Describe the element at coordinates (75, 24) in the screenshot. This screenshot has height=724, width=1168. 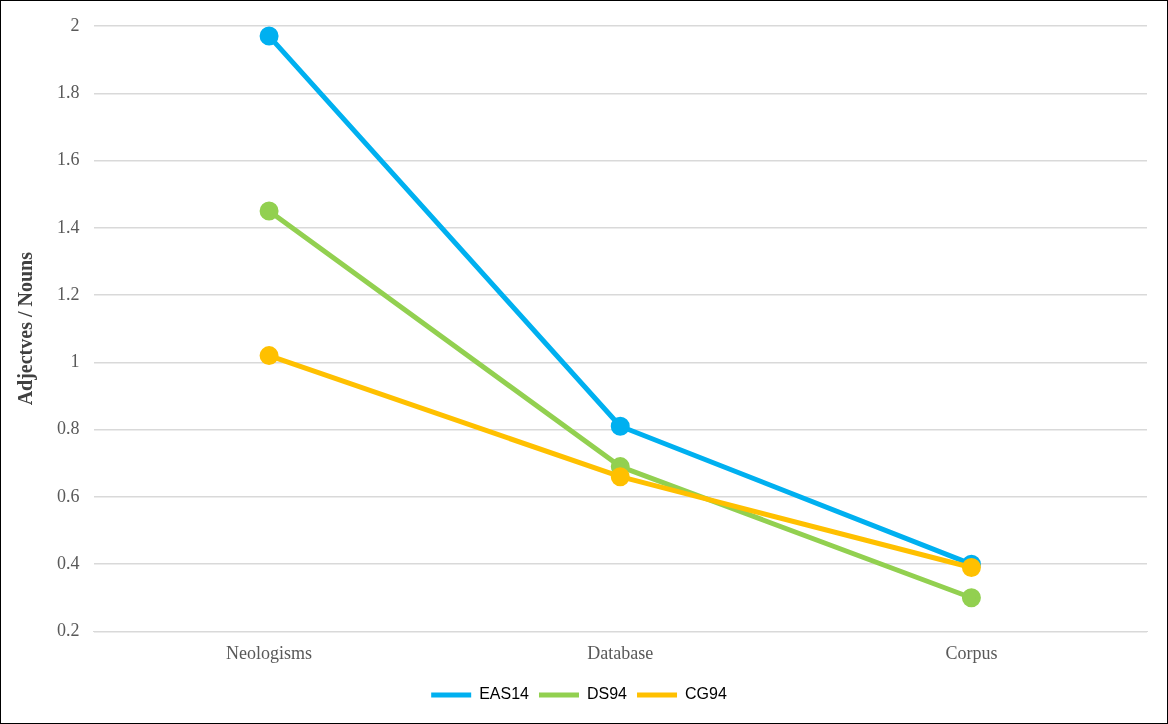
I see `y-tick-label: 2` at that location.